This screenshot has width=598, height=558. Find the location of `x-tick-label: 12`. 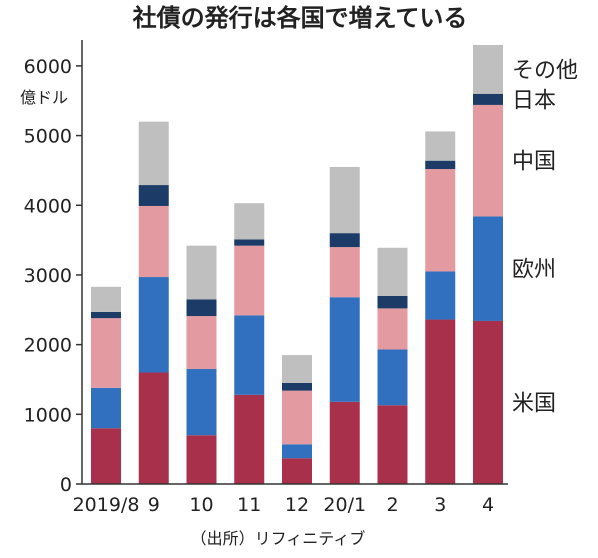

x-tick-label: 12 is located at coordinates (297, 505).